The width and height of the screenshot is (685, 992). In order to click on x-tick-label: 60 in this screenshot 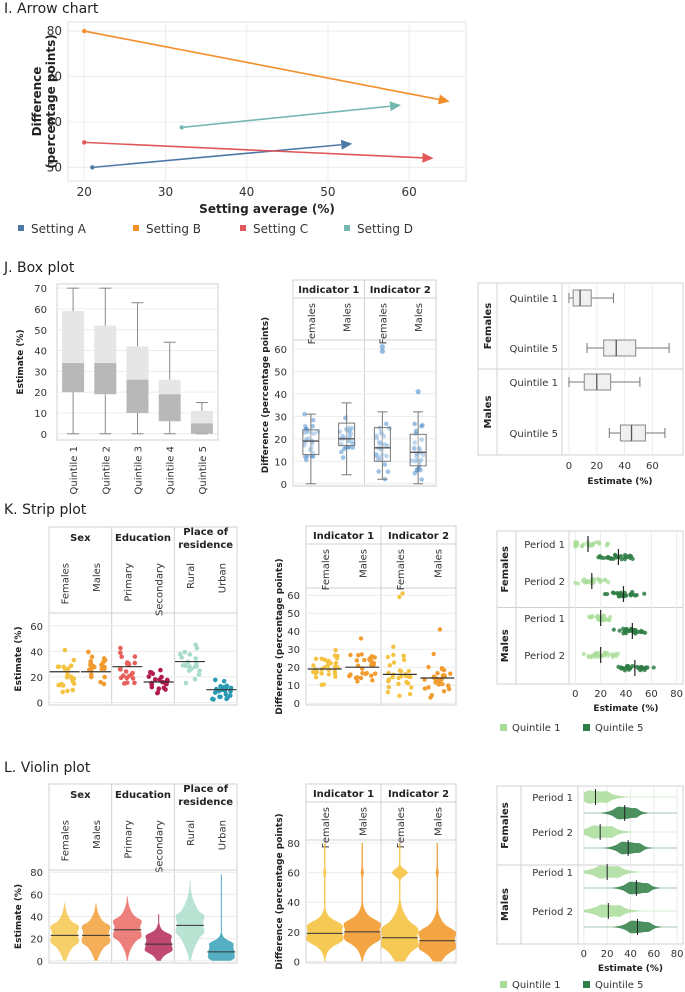, I will do `click(653, 954)`.